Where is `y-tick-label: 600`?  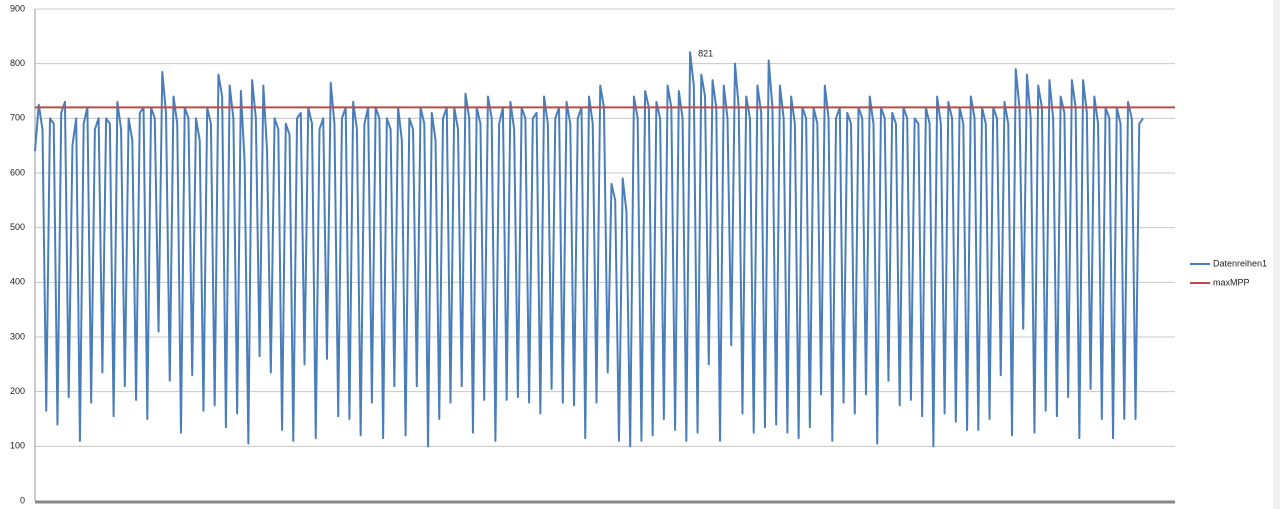 y-tick-label: 600 is located at coordinates (17, 172).